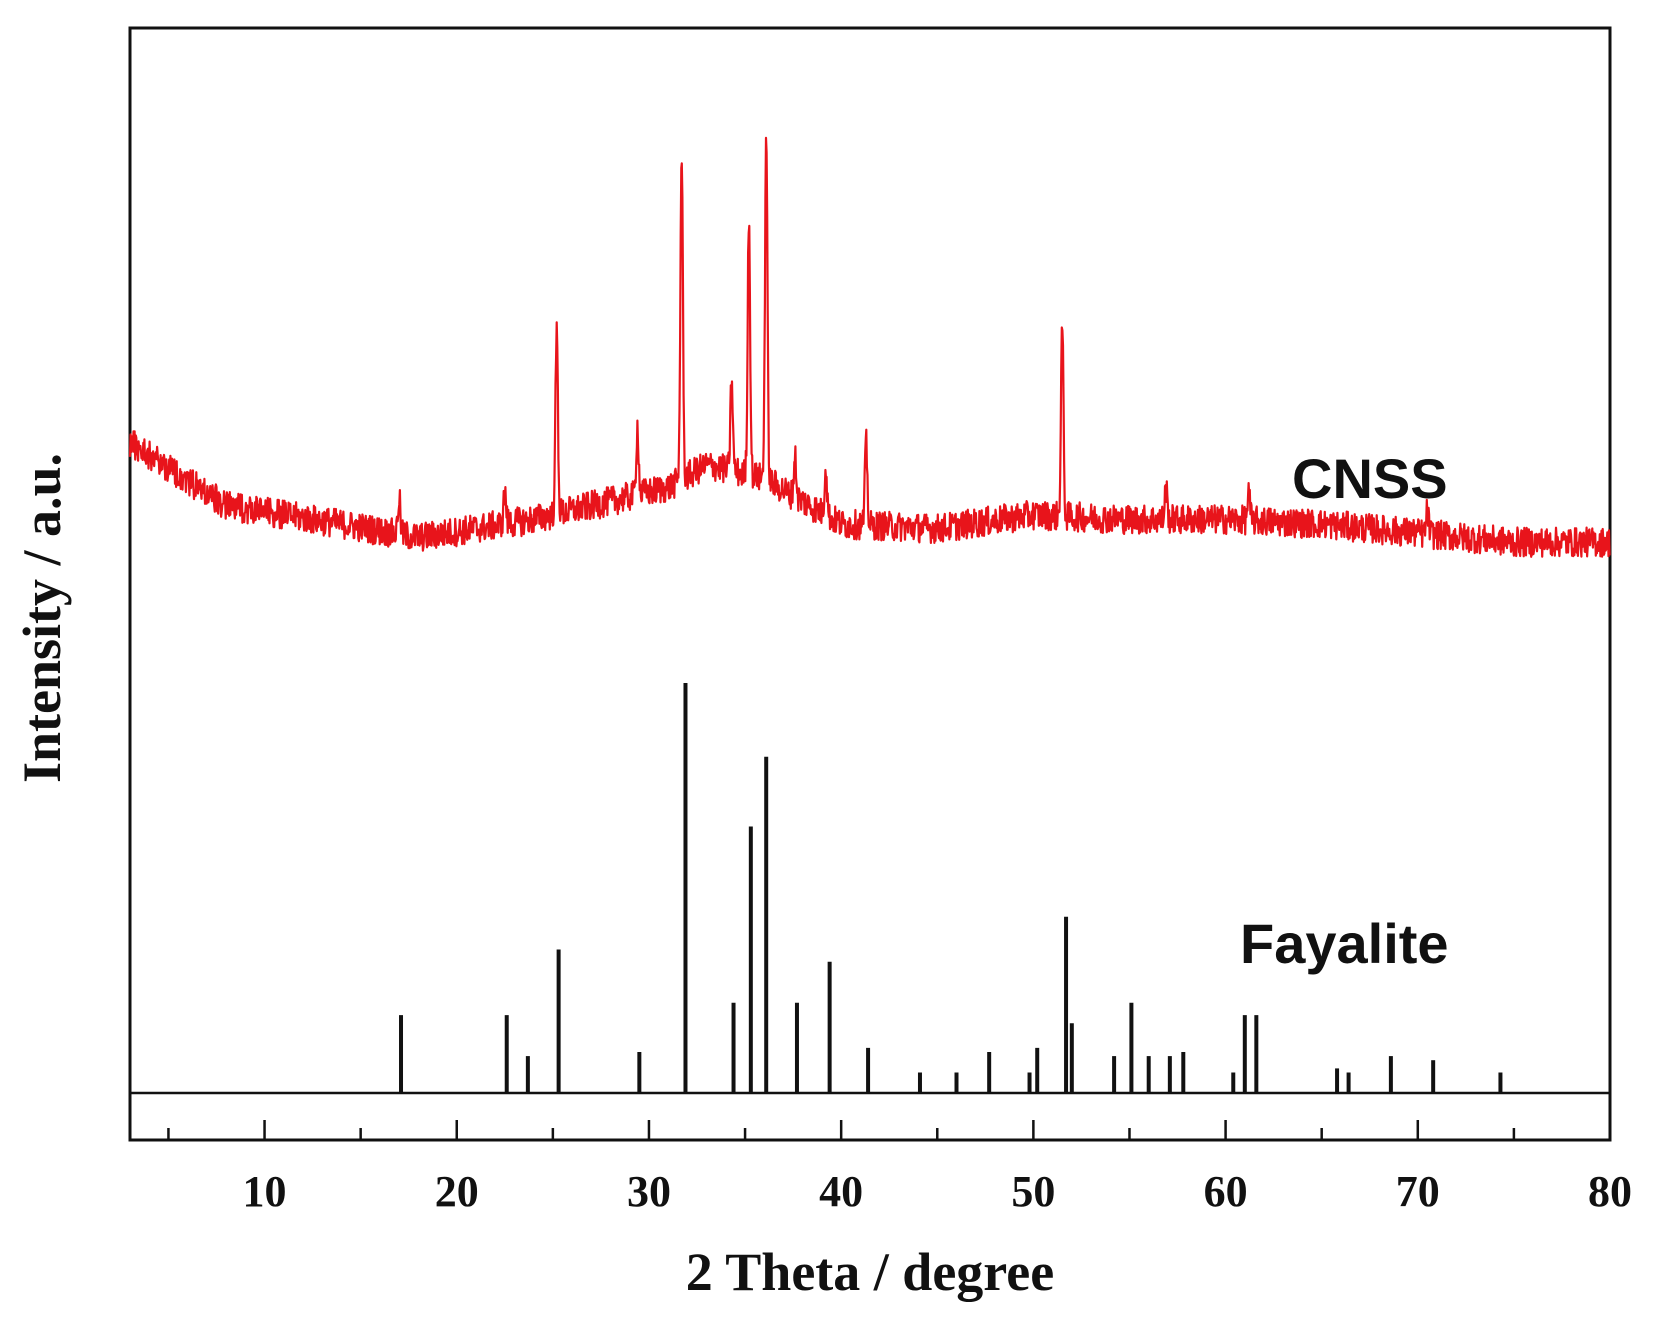  Describe the element at coordinates (1370, 478) in the screenshot. I see `series-label-cnss: CNSS` at that location.